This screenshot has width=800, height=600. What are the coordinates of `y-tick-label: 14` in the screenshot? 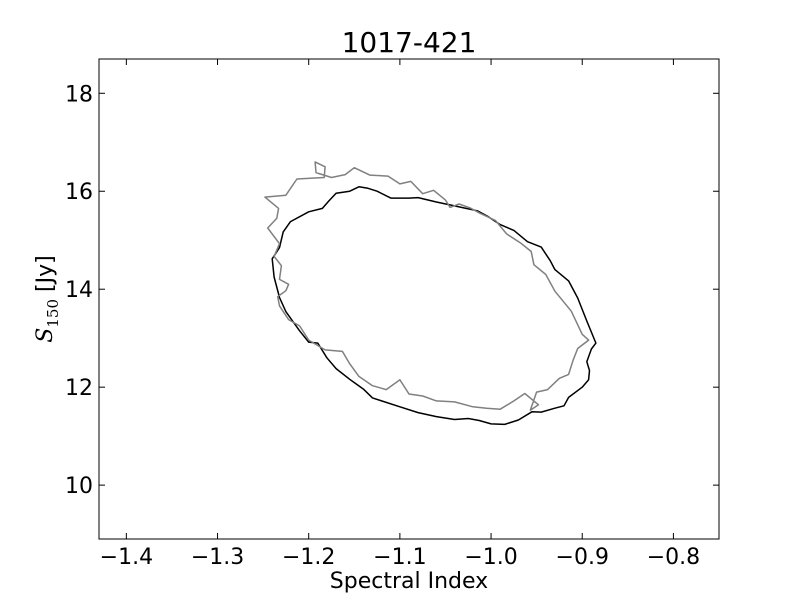 It's located at (79, 290).